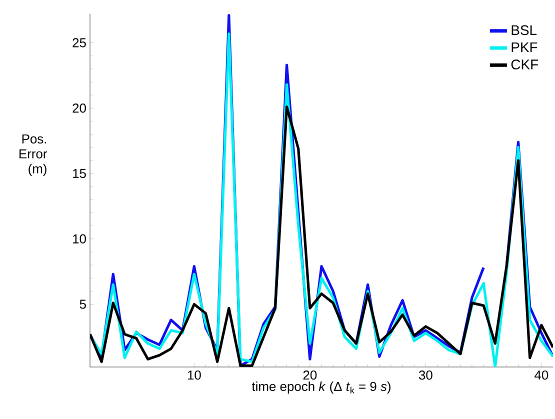  I want to click on x-tick-label: 10, so click(194, 375).